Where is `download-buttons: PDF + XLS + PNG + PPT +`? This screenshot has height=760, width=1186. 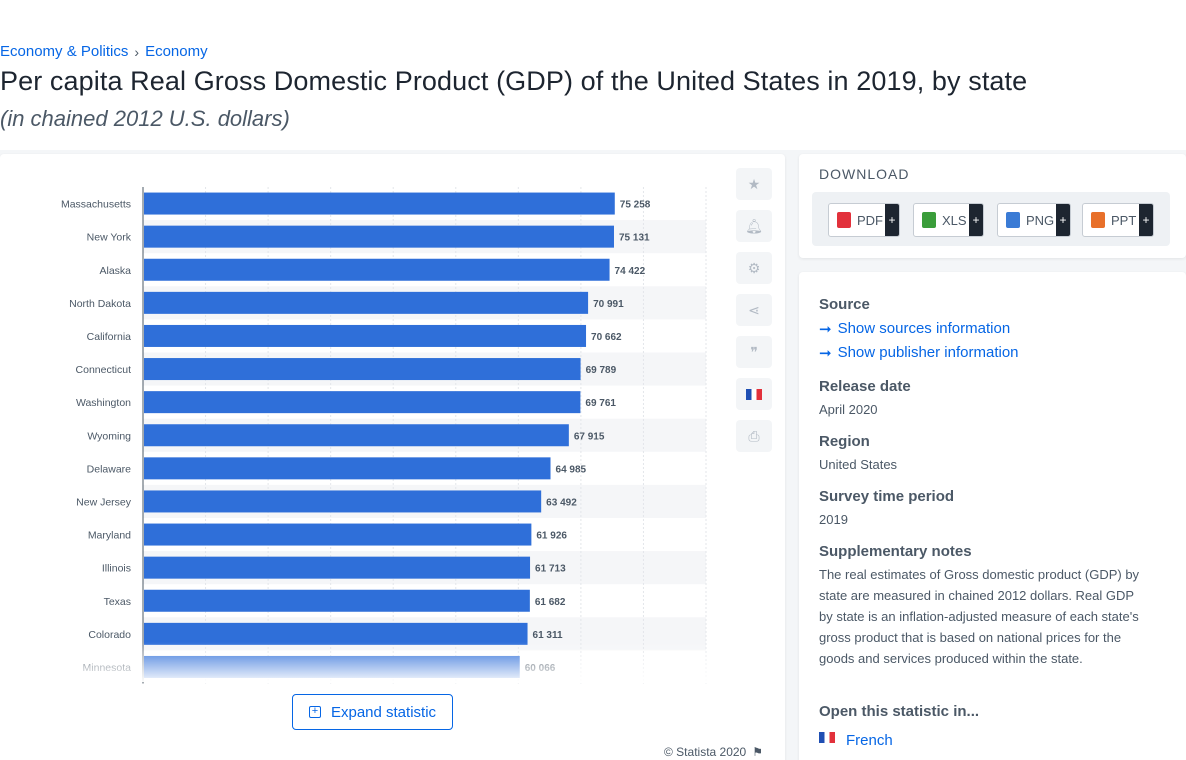 download-buttons: PDF + XLS + PNG + PPT + is located at coordinates (991, 219).